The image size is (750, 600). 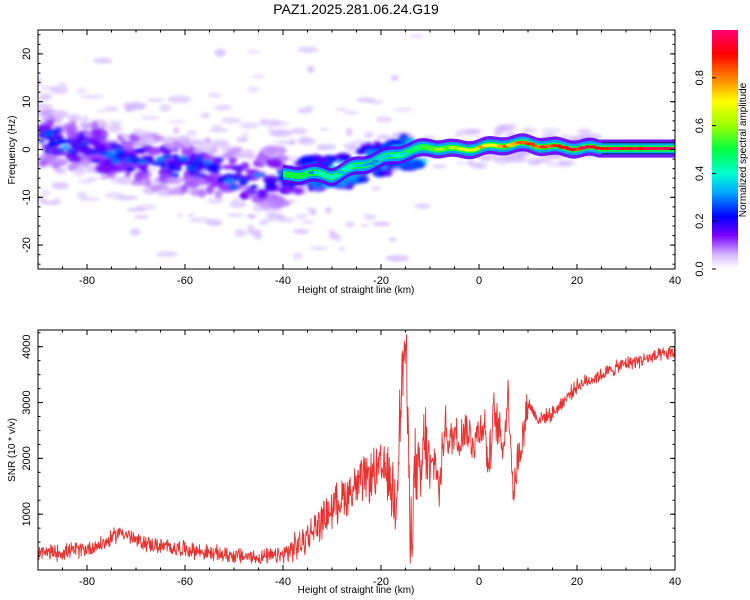 I want to click on snr-x-axis-label: Height of straight line (km), so click(x=356, y=590).